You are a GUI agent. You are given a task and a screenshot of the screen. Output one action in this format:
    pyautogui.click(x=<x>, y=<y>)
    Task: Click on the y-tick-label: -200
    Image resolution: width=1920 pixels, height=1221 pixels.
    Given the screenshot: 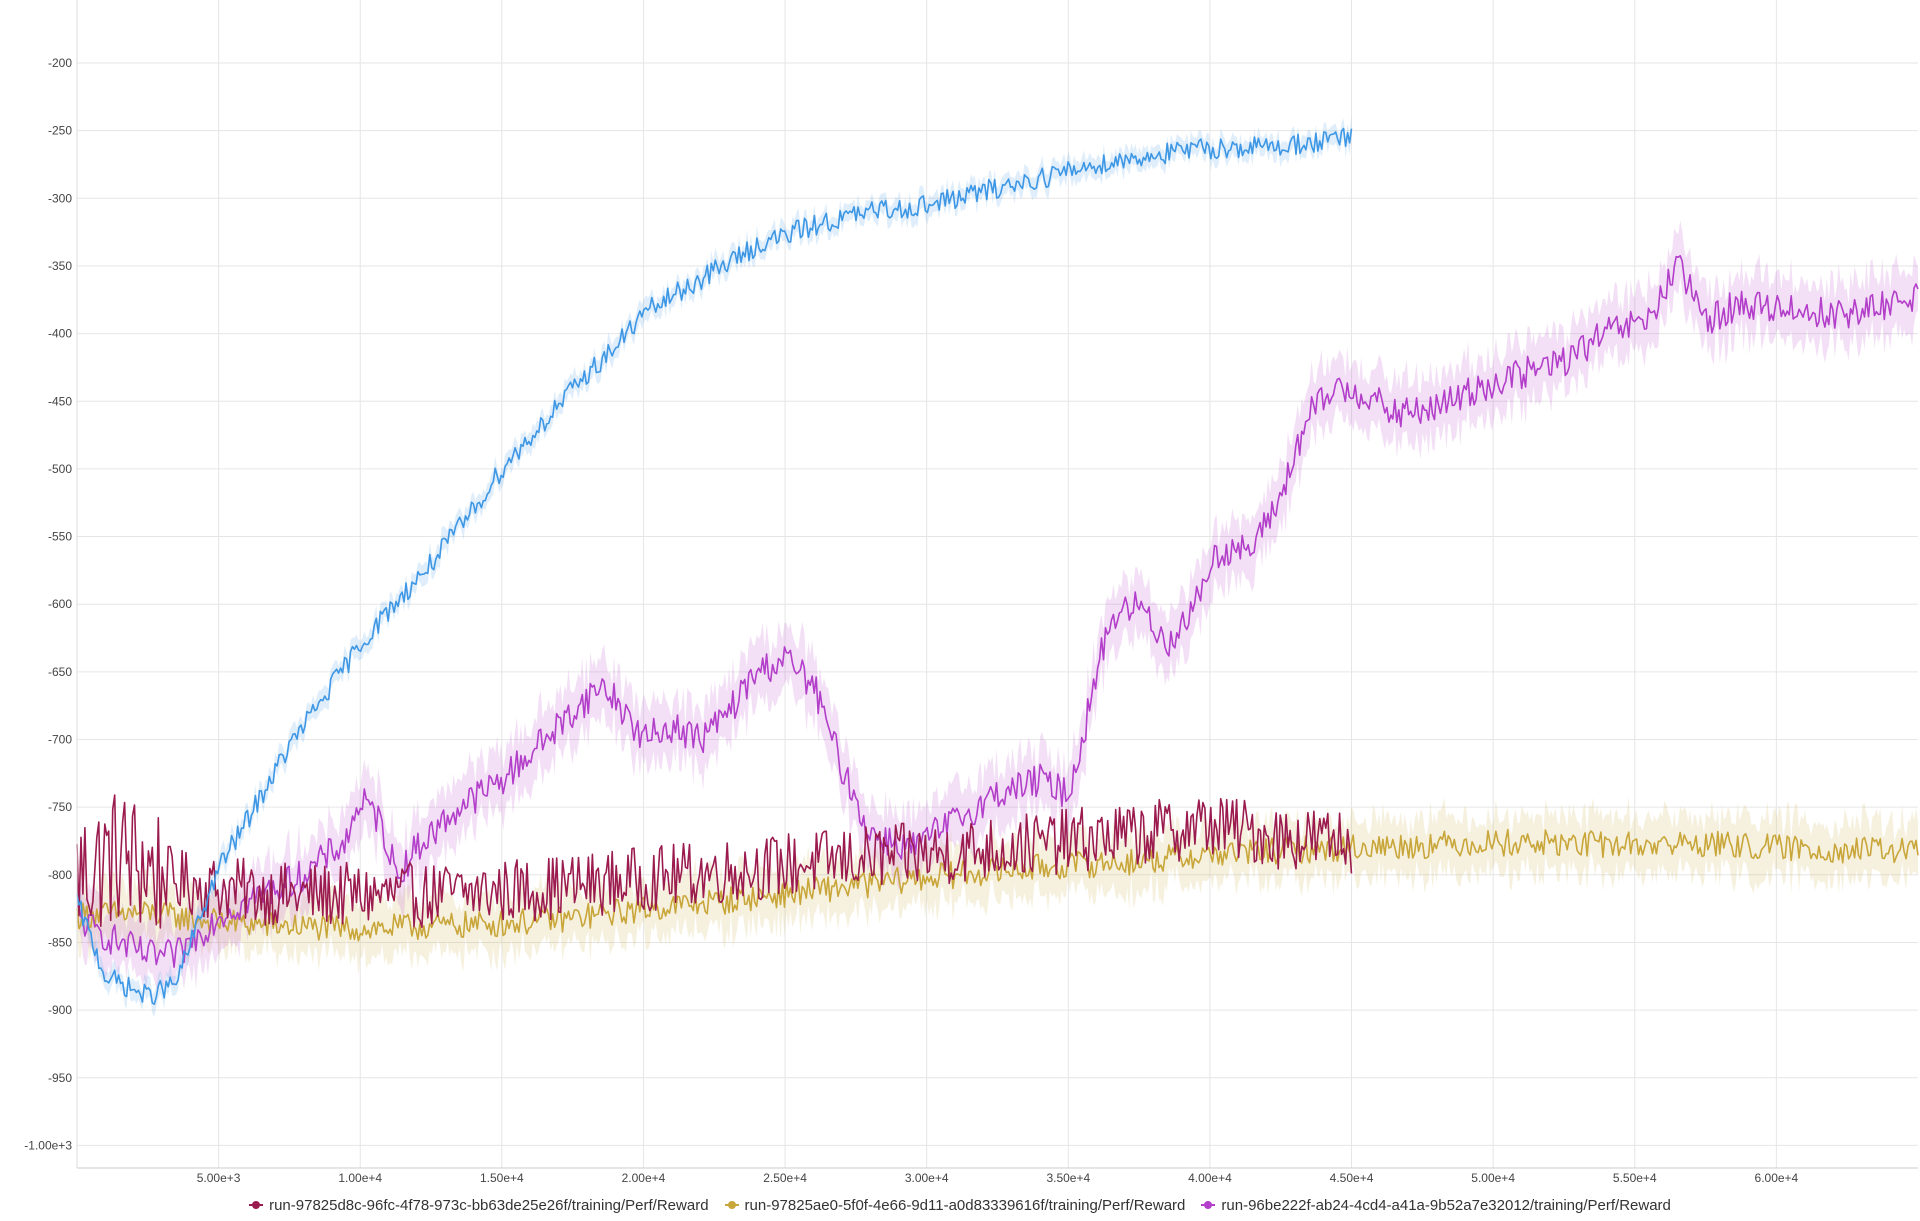 What is the action you would take?
    pyautogui.click(x=60, y=63)
    